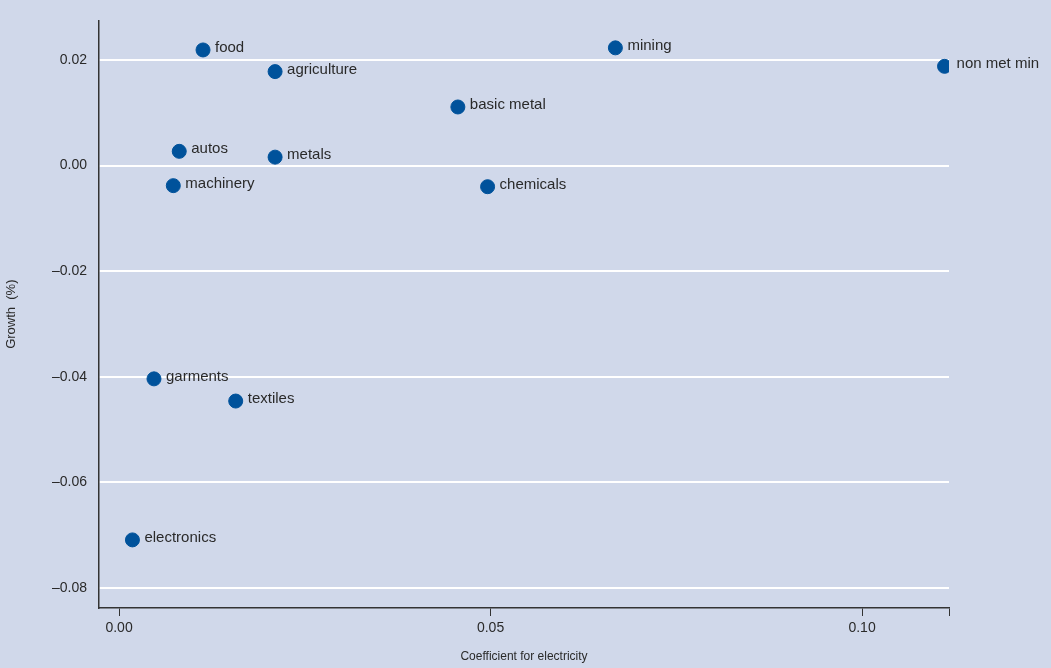 This screenshot has height=668, width=1051. Describe the element at coordinates (220, 182) in the screenshot. I see `annotation: machinery` at that location.